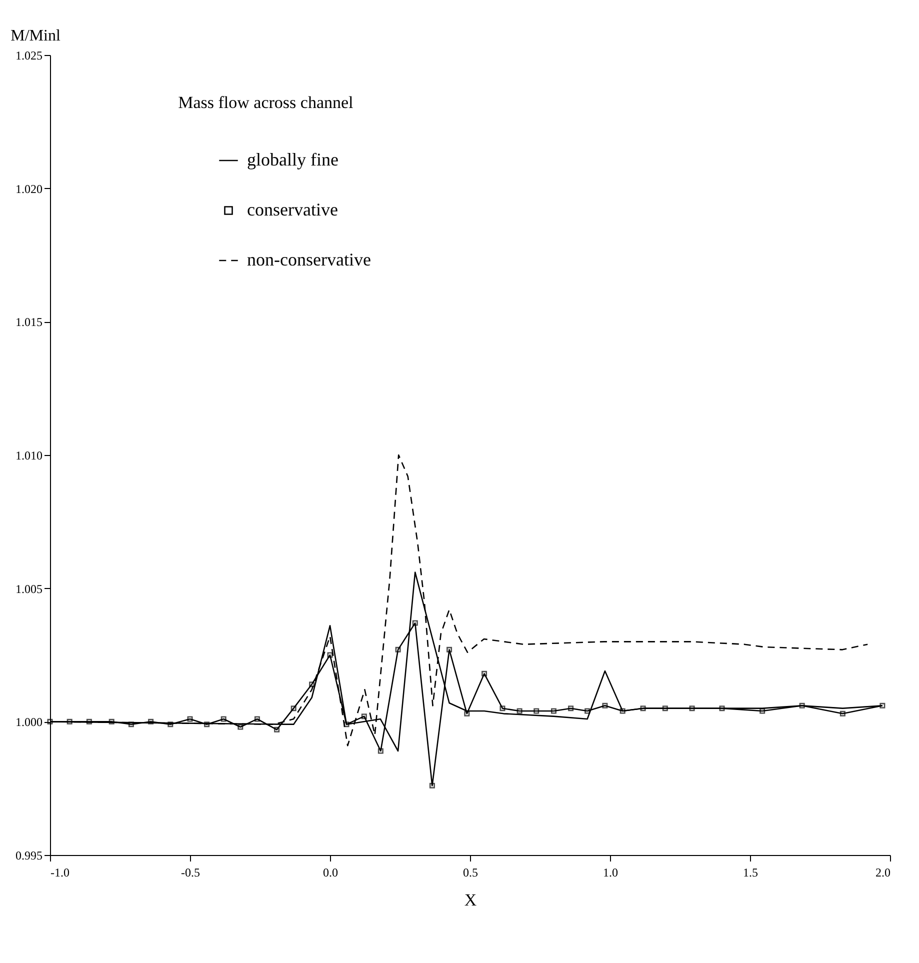 The height and width of the screenshot is (963, 919). I want to click on legend-label: non-conservative, so click(309, 260).